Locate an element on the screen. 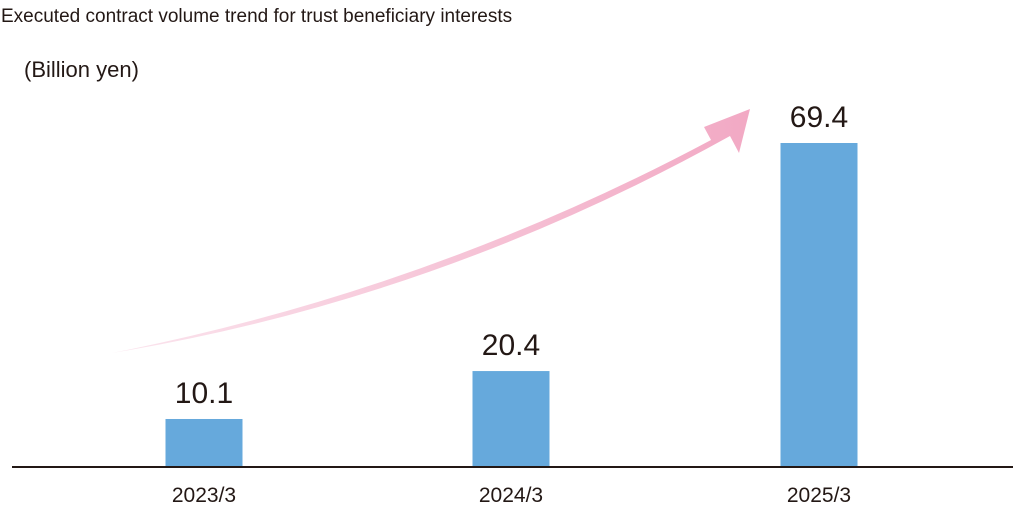 The height and width of the screenshot is (510, 1013). value-label-2025-3: 69.4 is located at coordinates (819, 117).